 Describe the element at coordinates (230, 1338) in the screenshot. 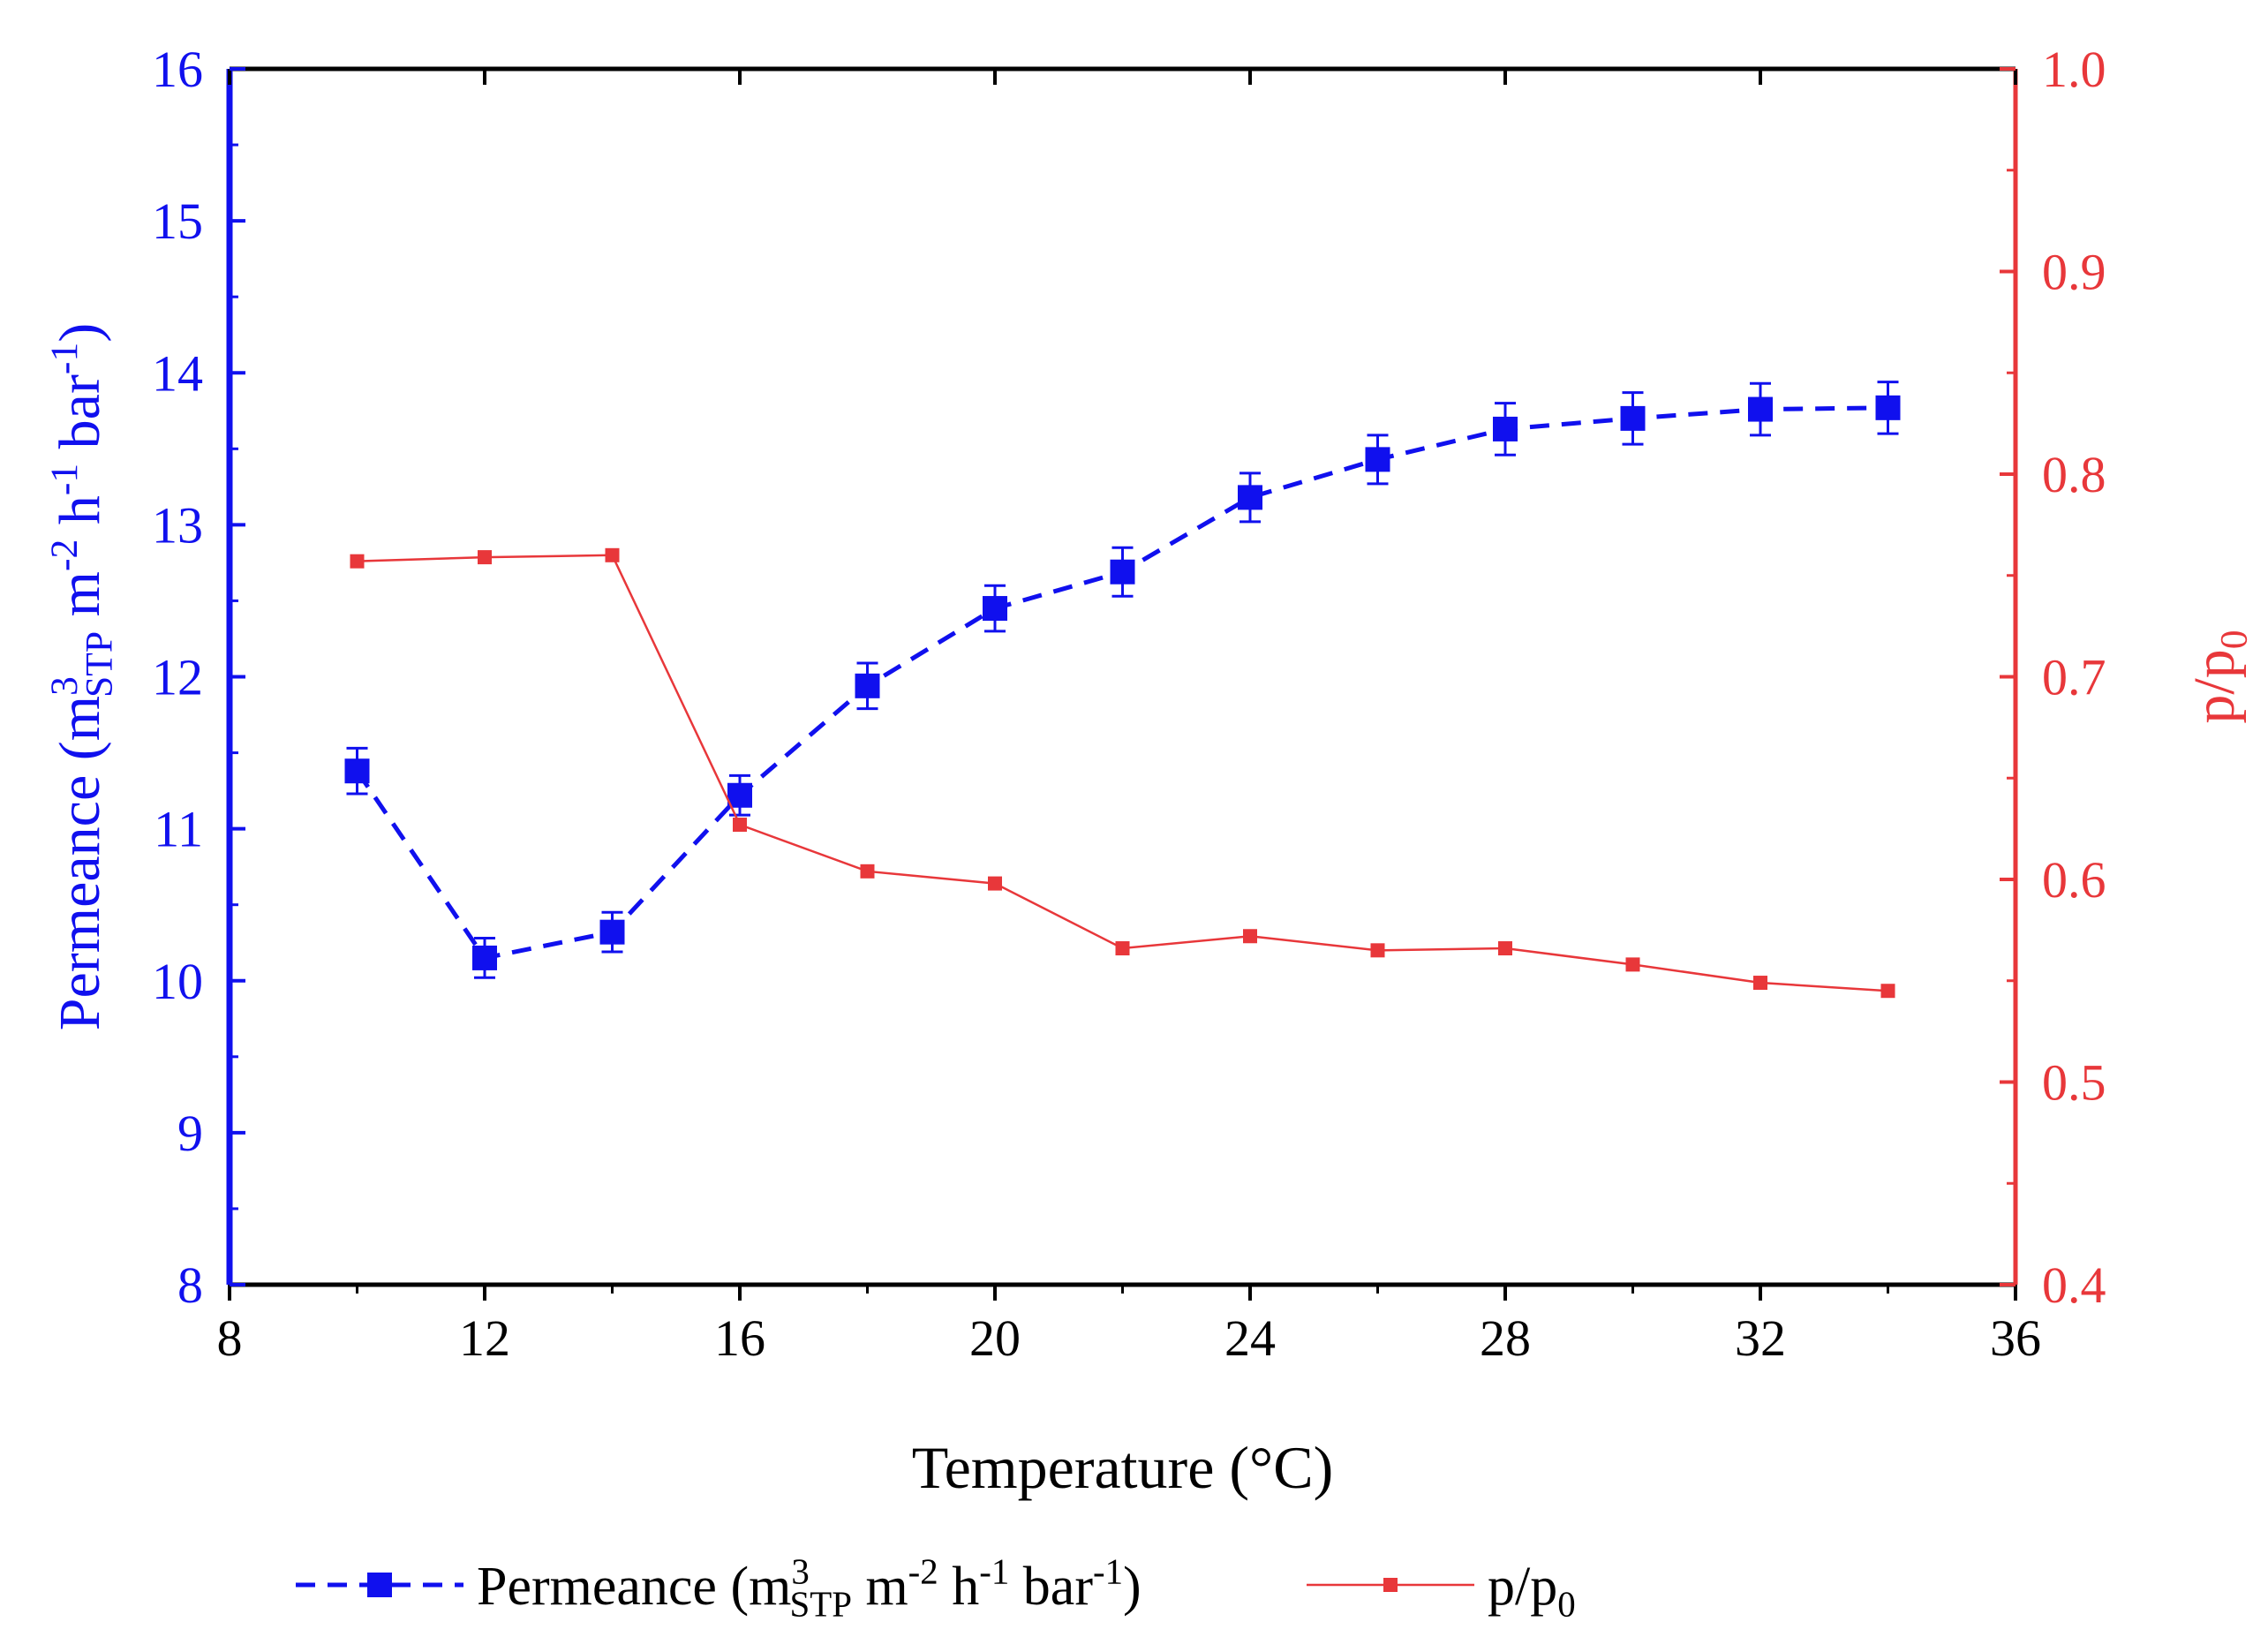

I see `x-tick-label: 8` at that location.